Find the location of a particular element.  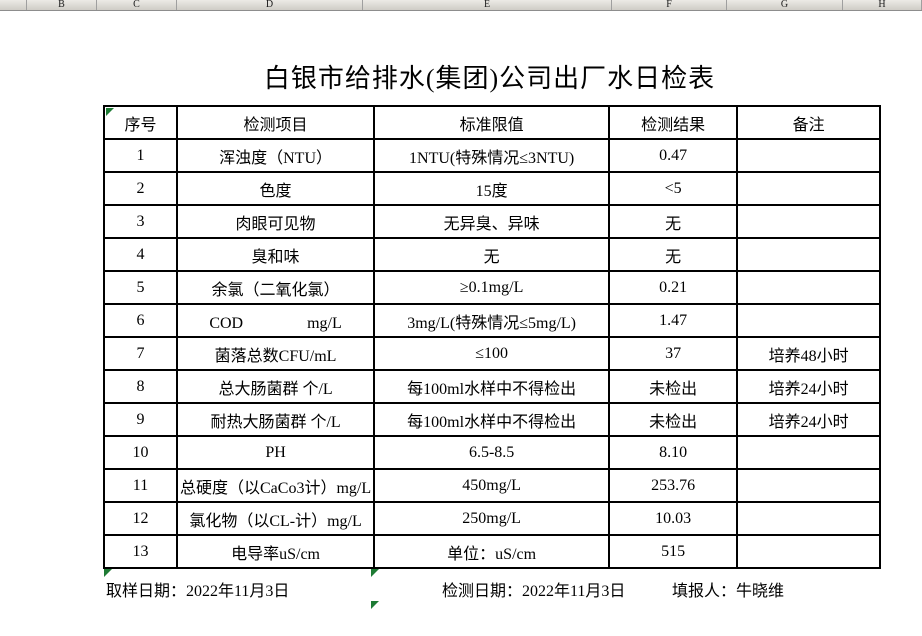

column-header-B: B is located at coordinates (62, 5).